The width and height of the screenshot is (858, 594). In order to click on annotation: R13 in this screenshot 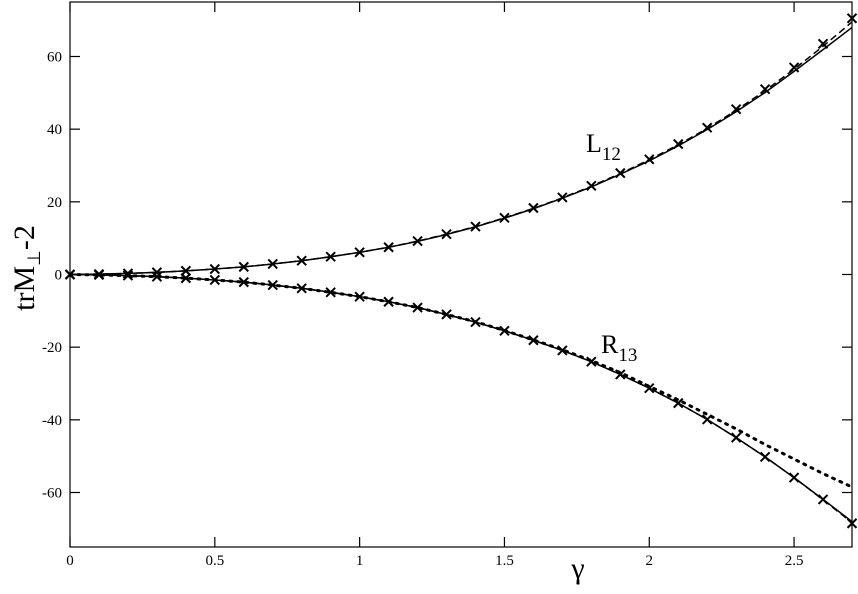, I will do `click(619, 348)`.